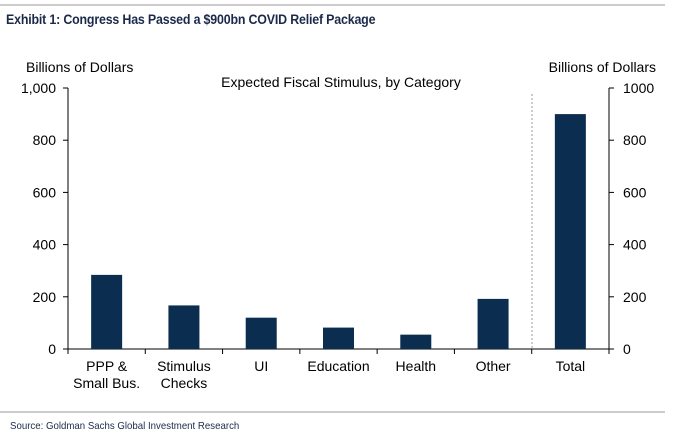 This screenshot has width=680, height=437. Describe the element at coordinates (106, 383) in the screenshot. I see `category-label: Small Bus.` at that location.